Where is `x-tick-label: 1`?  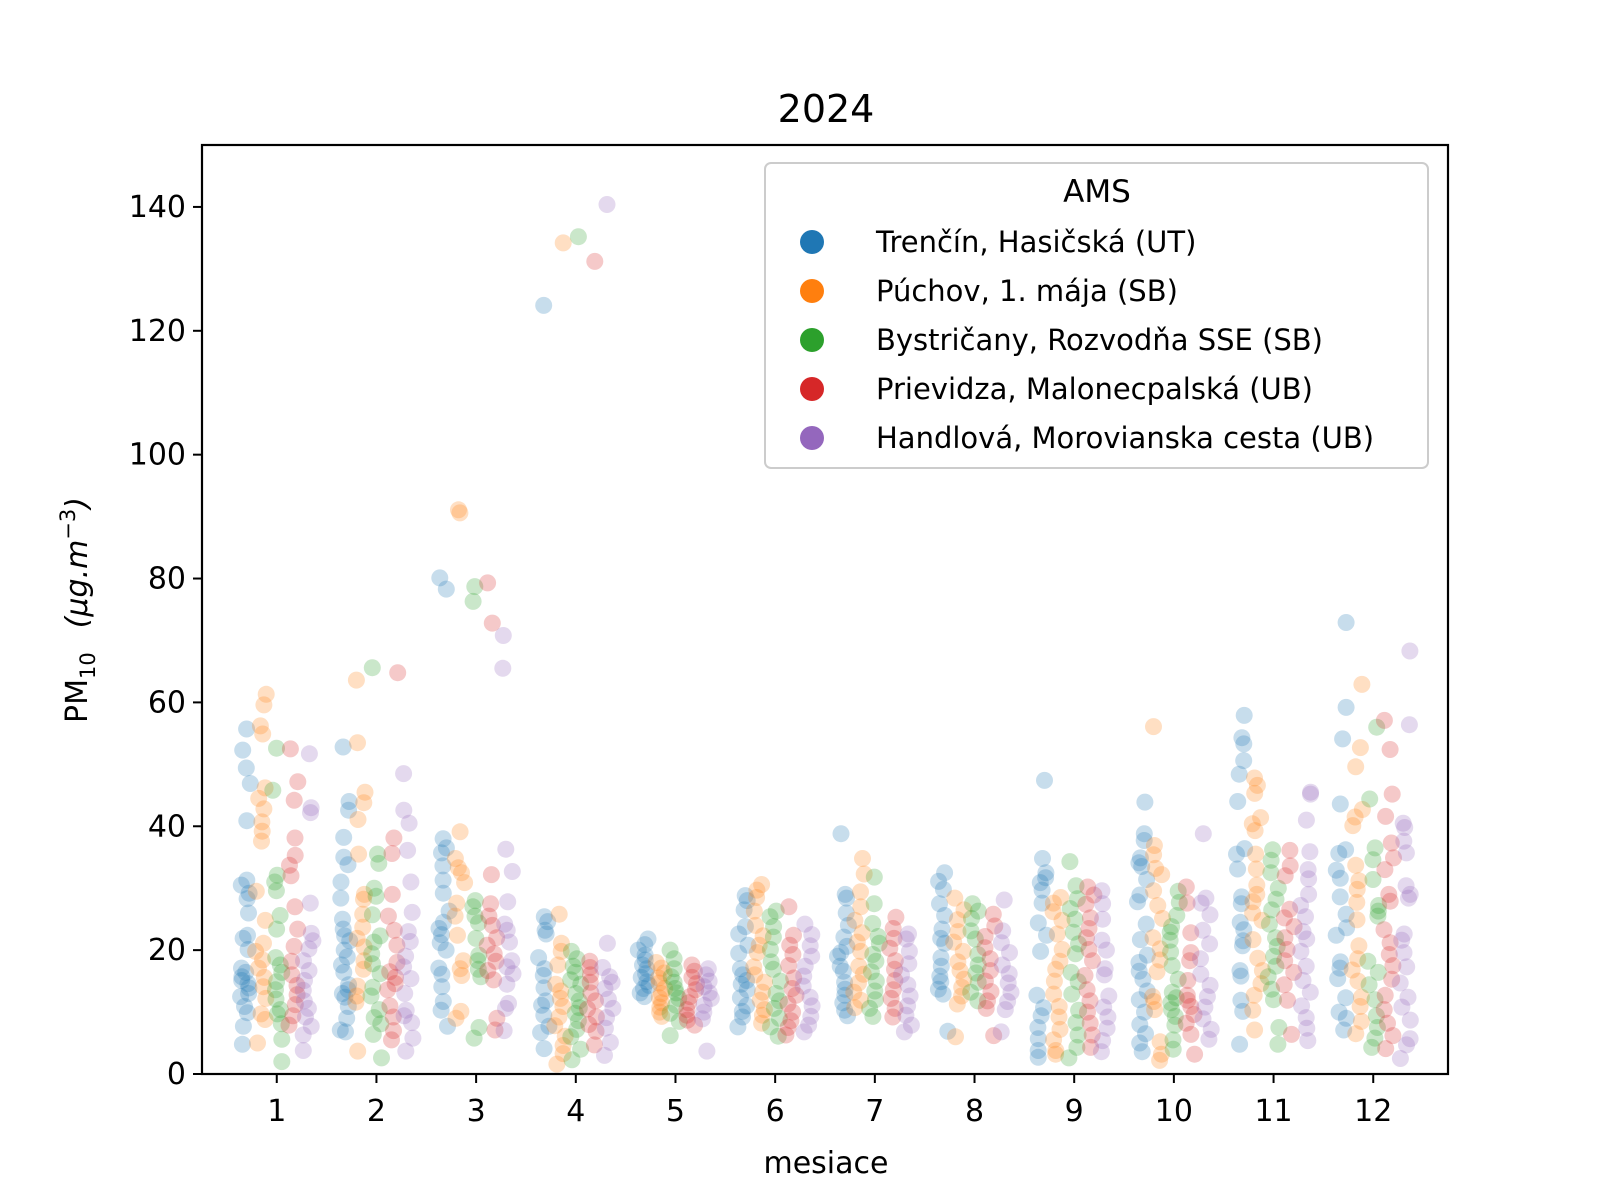
x-tick-label: 1 is located at coordinates (276, 1111).